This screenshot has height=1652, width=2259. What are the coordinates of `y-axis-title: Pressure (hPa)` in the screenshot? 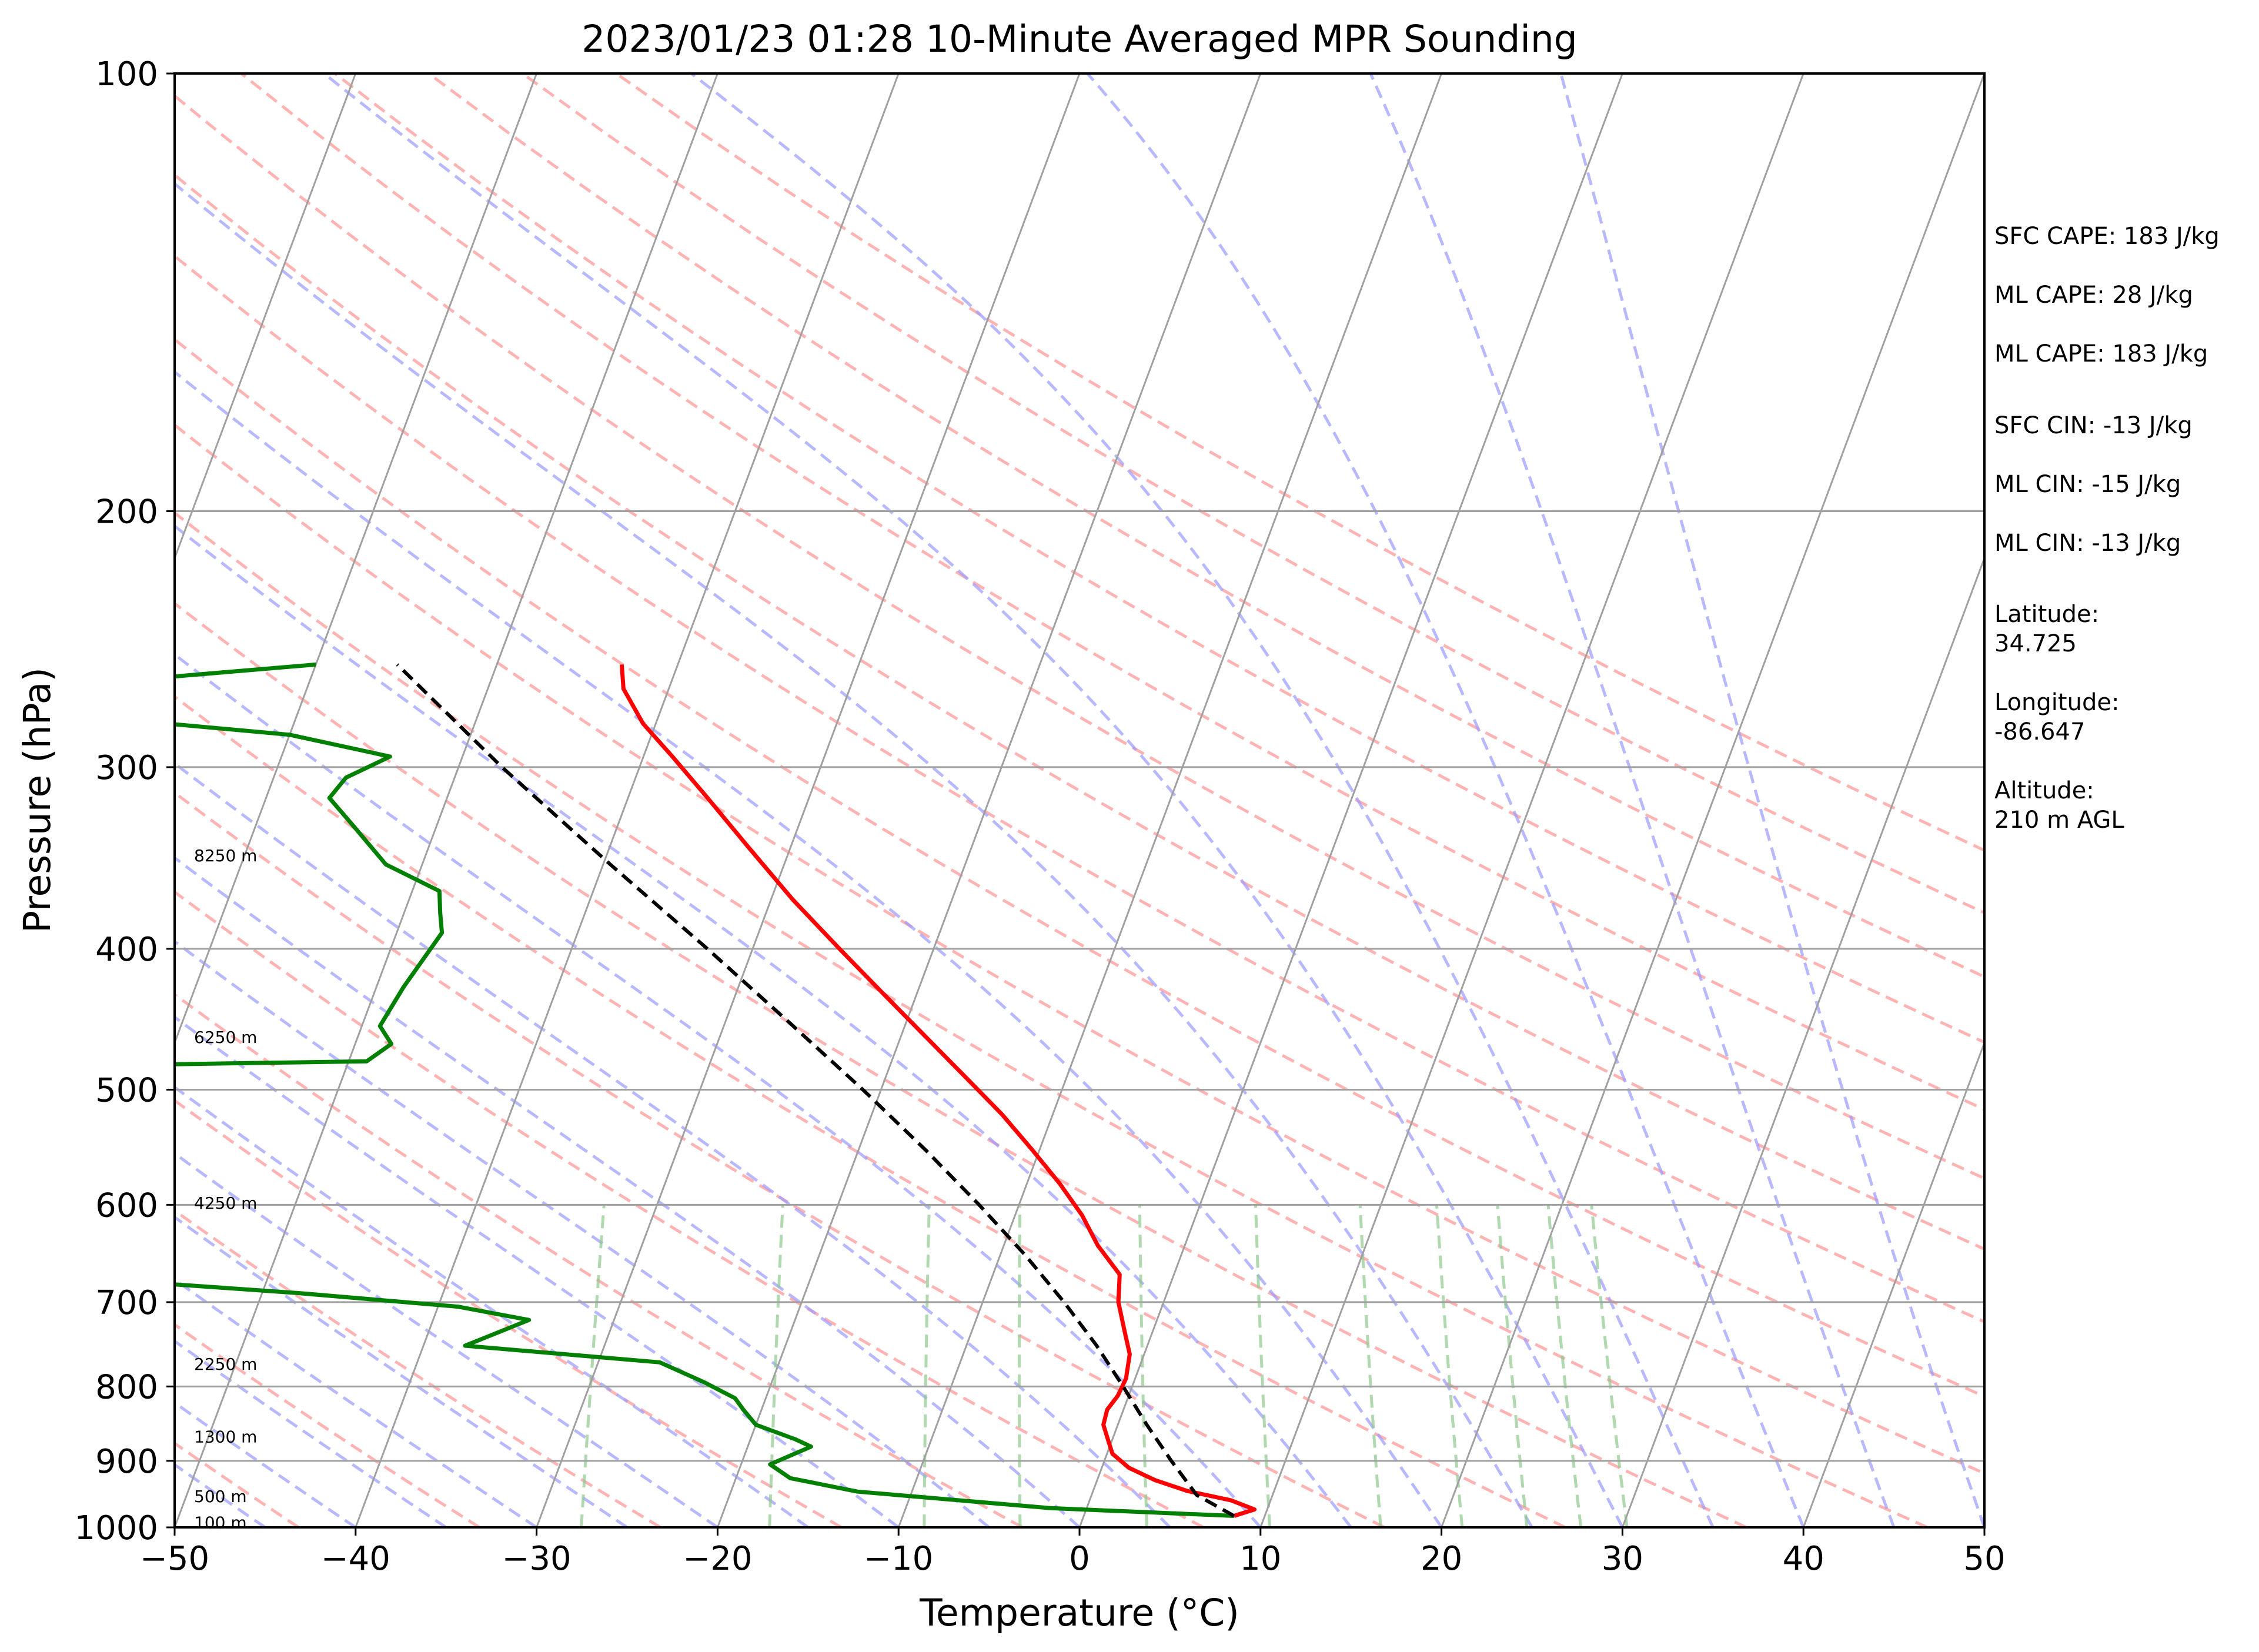 It's located at (37, 800).